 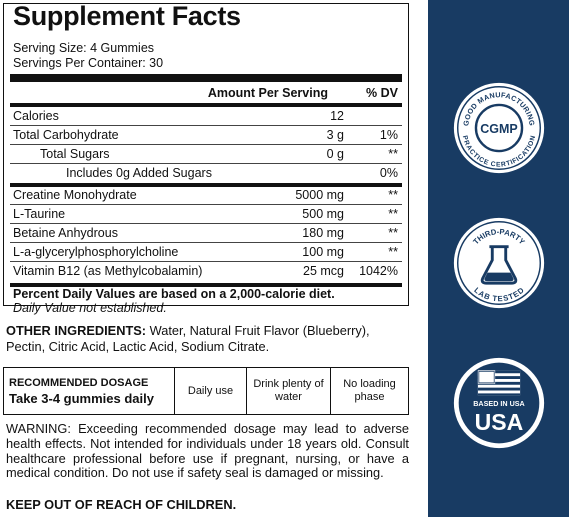 I want to click on dv-not-established-note: Daily Value not established., so click(x=90, y=308).